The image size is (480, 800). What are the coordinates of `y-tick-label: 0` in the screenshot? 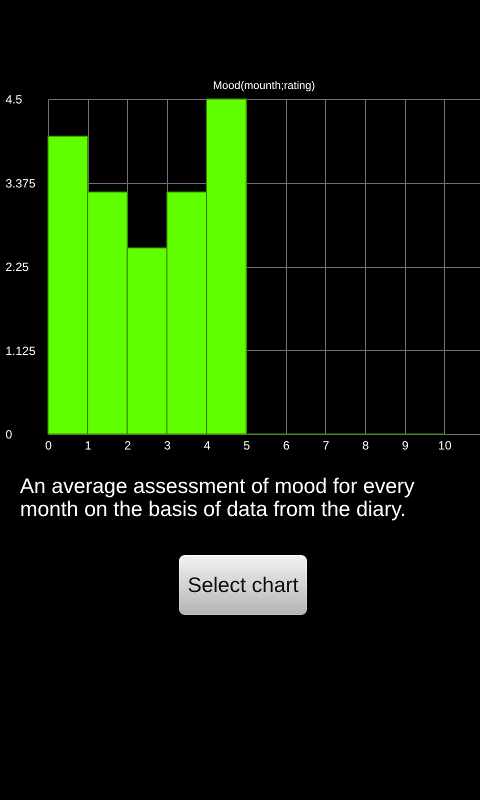 It's located at (9, 435).